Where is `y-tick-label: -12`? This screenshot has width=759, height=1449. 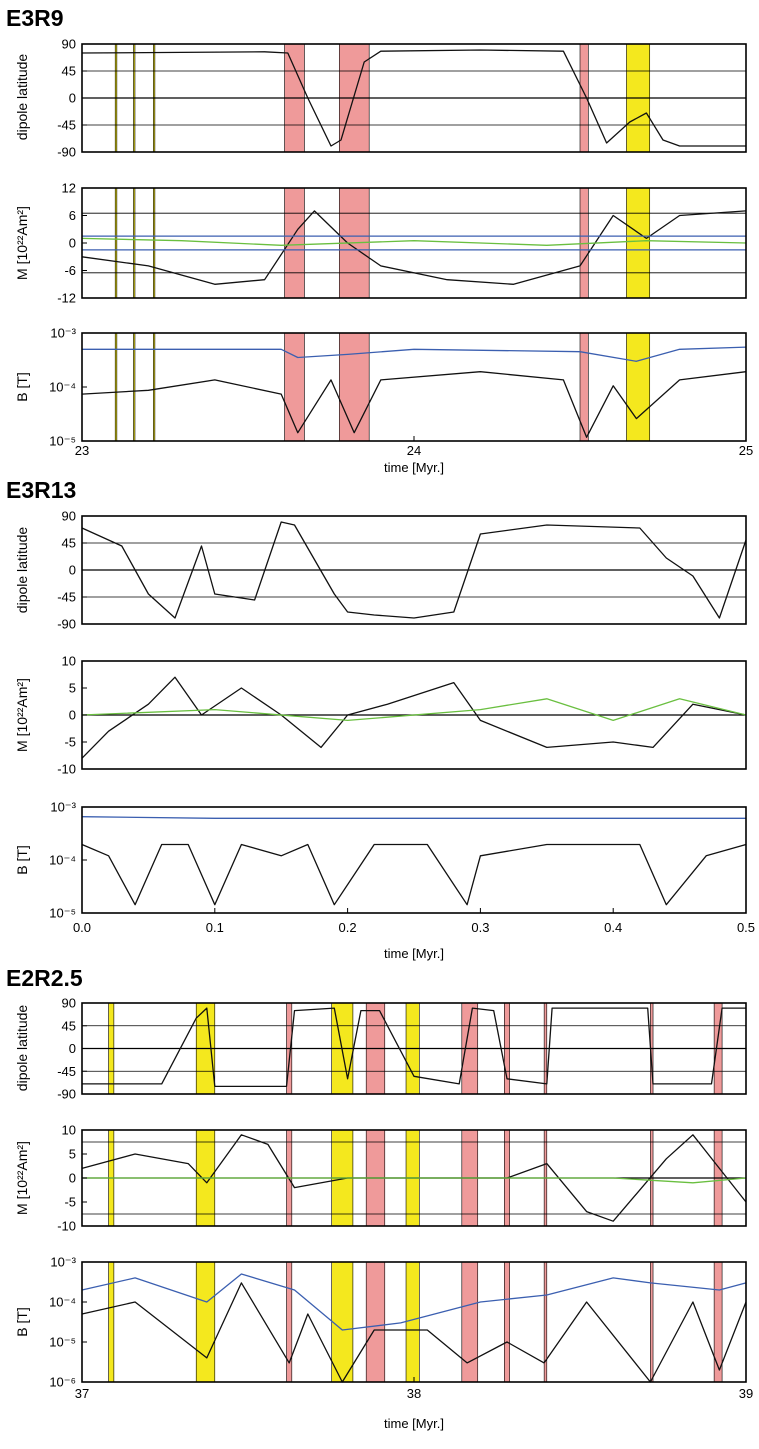 y-tick-label: -12 is located at coordinates (66, 298).